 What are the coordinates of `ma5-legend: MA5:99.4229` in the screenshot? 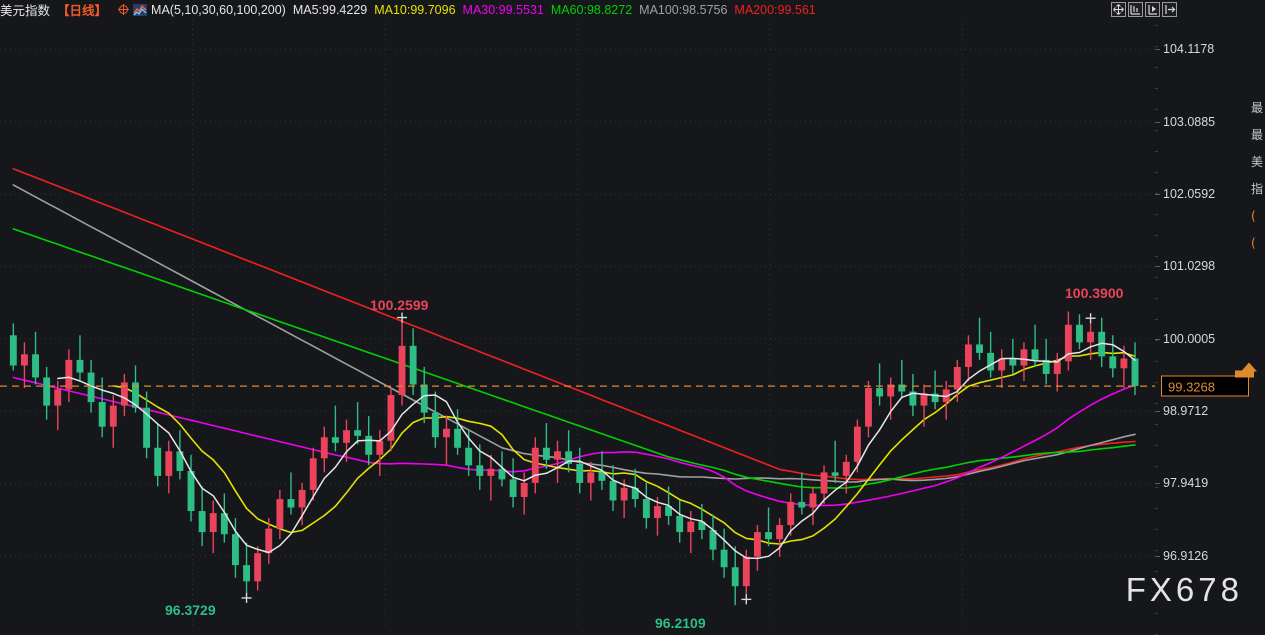 It's located at (330, 9).